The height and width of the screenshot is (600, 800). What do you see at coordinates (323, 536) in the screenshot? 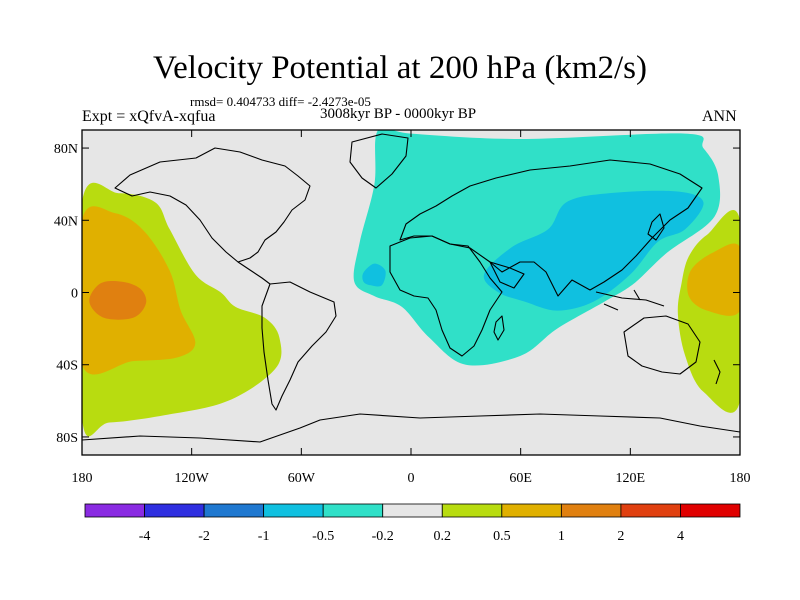
I see `colorbar-label-4: -0.5` at bounding box center [323, 536].